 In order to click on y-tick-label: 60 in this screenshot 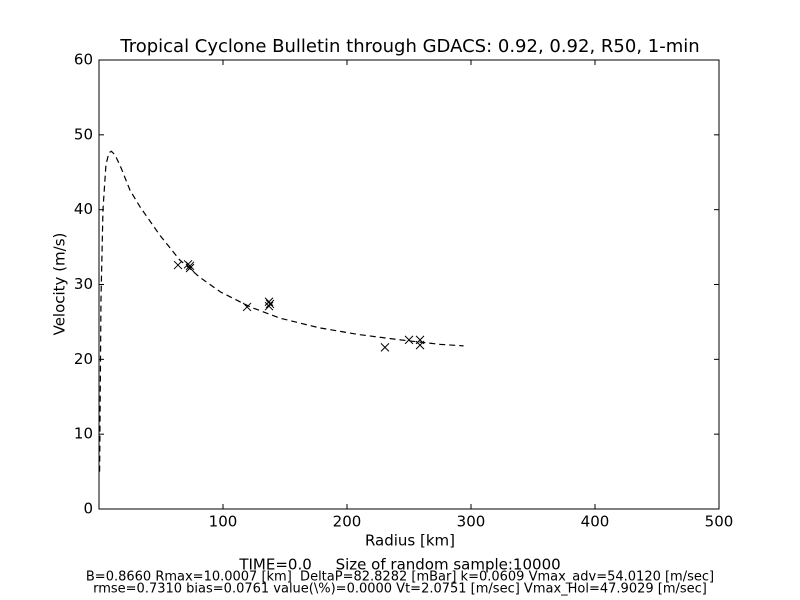, I will do `click(83, 60)`.